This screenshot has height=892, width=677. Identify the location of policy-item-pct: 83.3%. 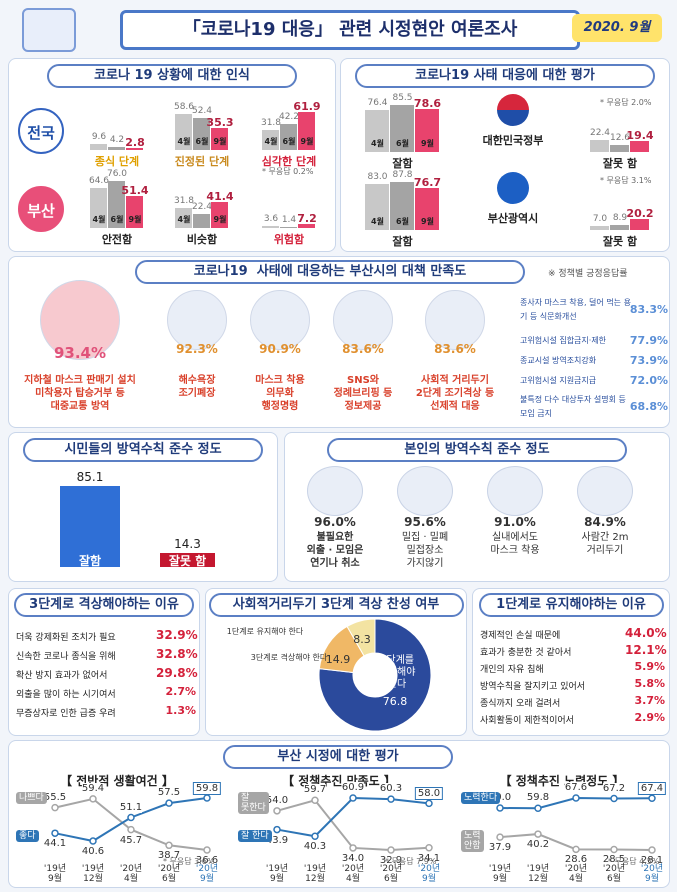
(648, 309).